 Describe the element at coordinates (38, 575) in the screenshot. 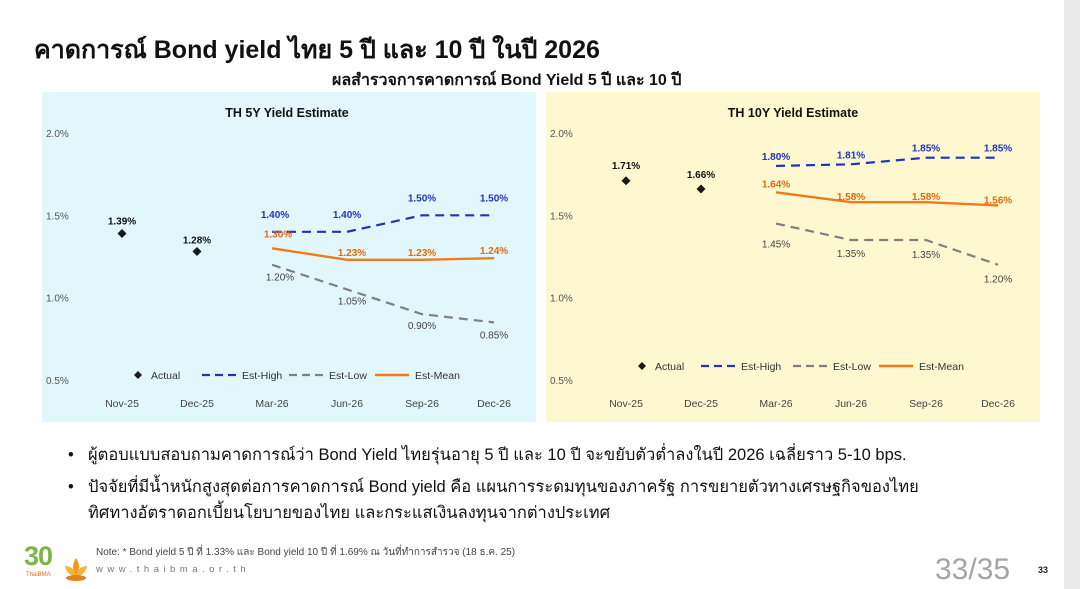

I see `logo-thaibma-text: ThaiBMA` at that location.